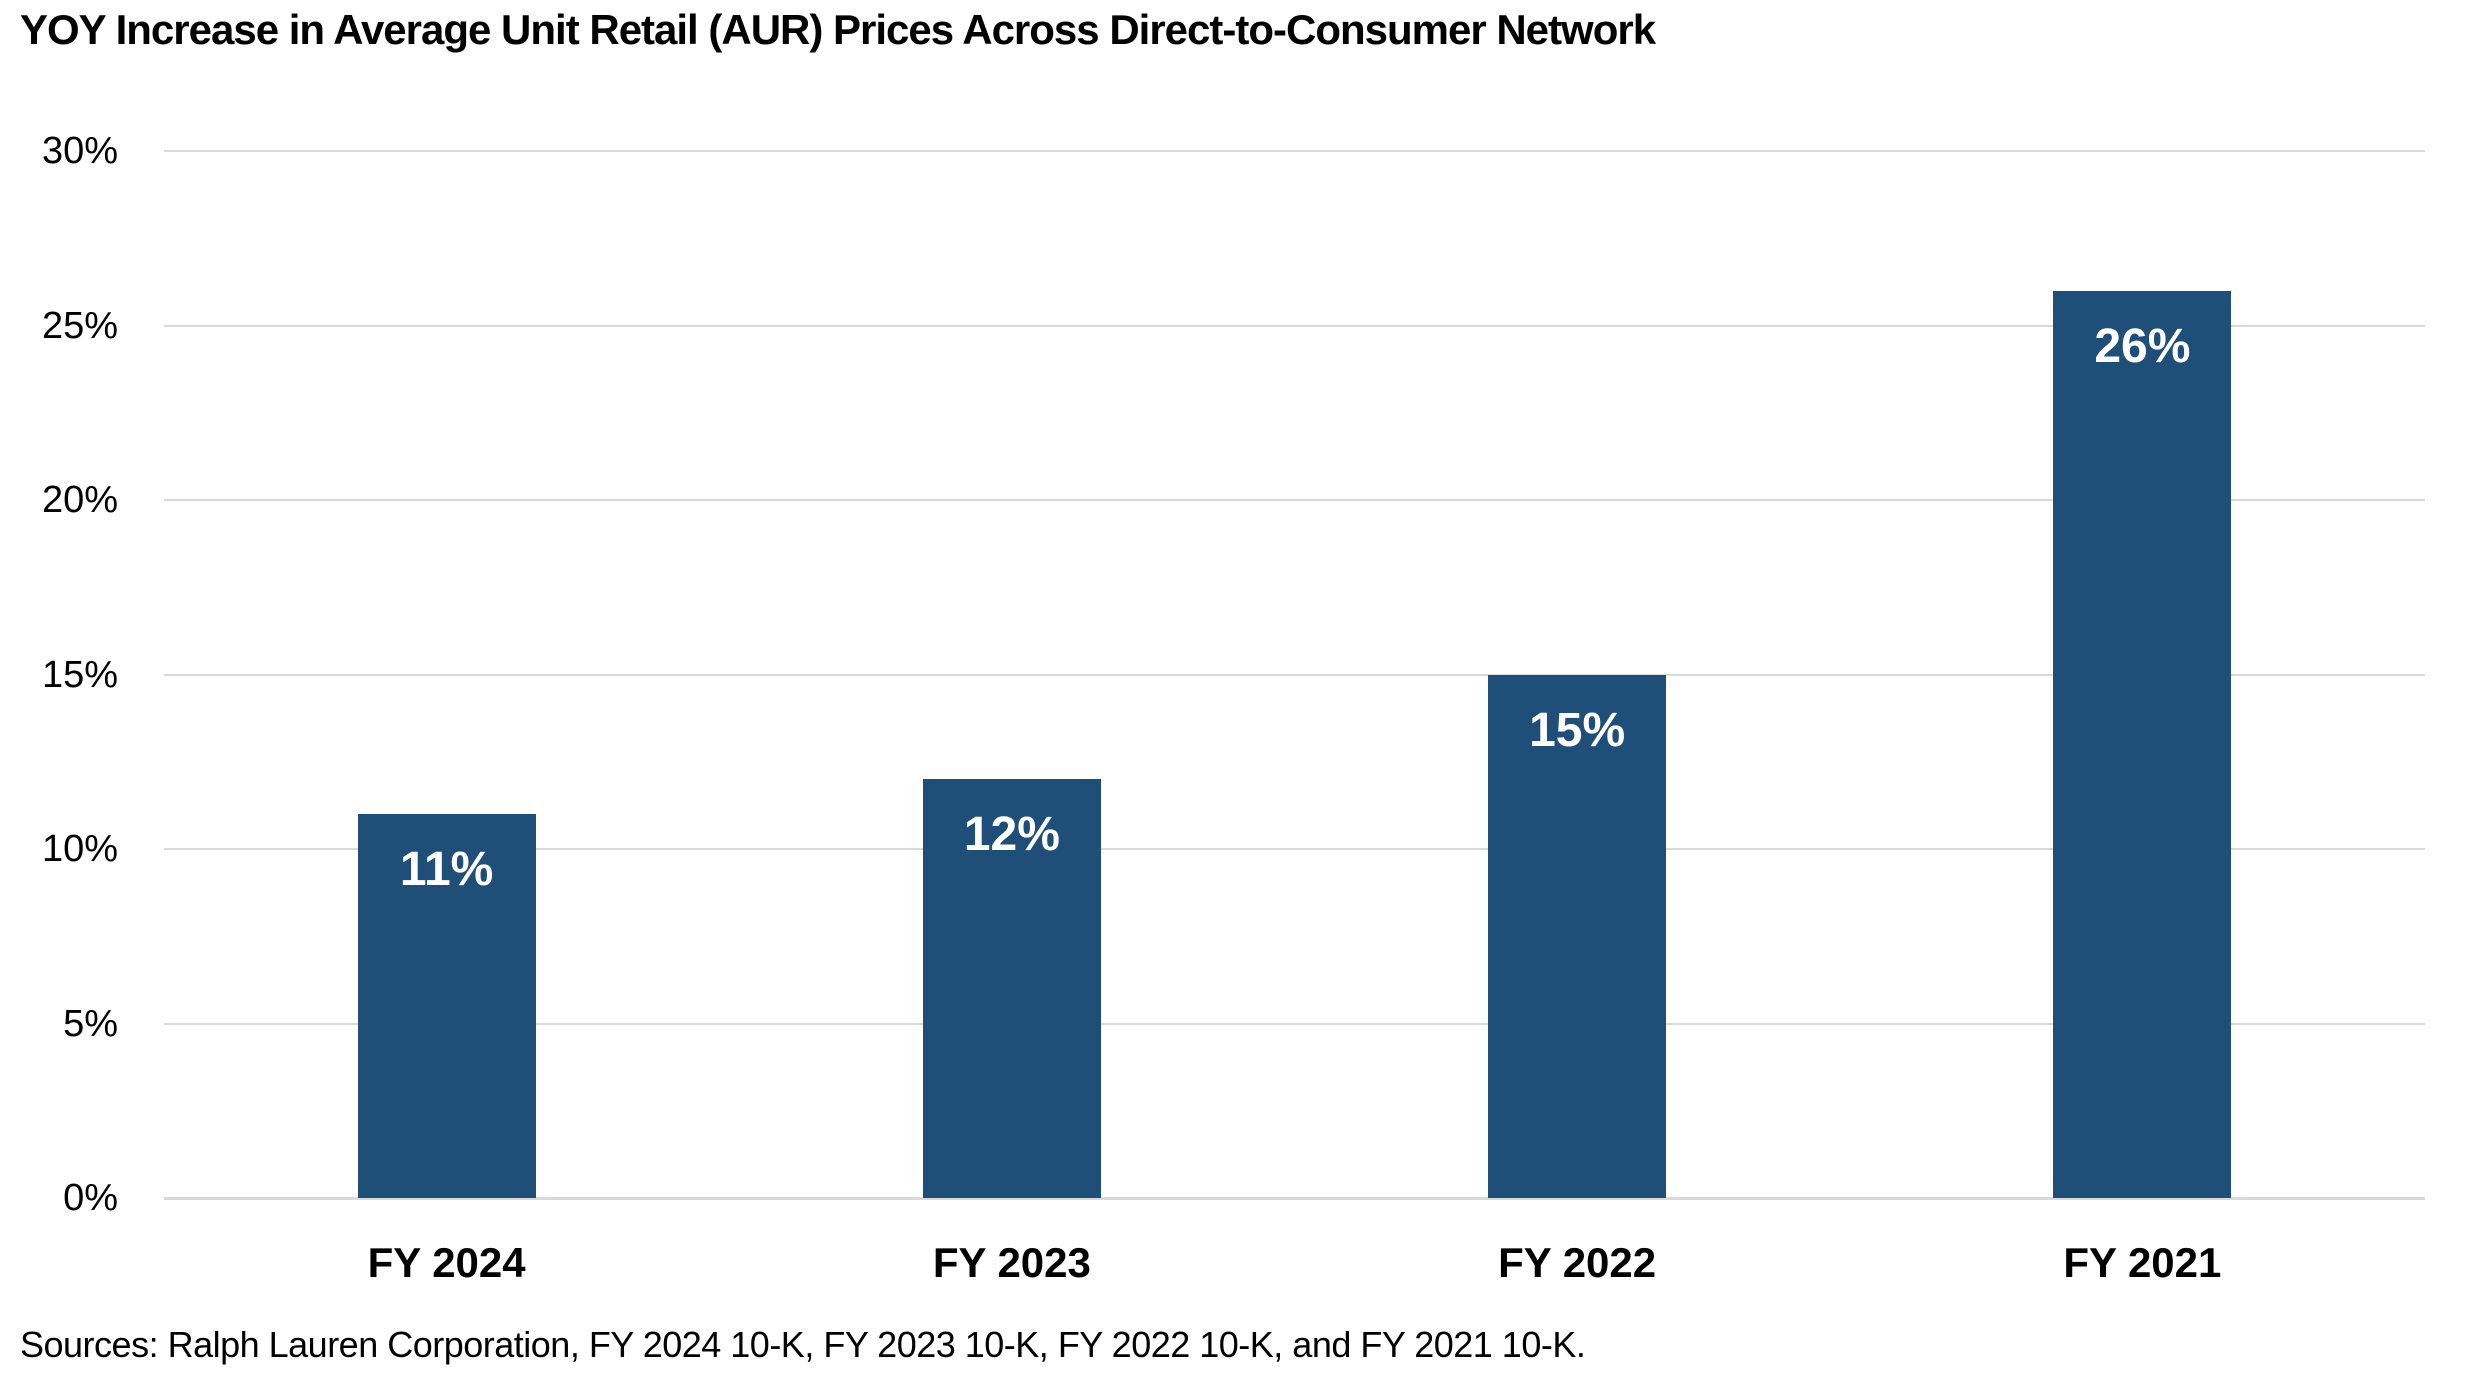 The image size is (2475, 1386). Describe the element at coordinates (1294, 151) in the screenshot. I see `gridline-30pct` at that location.